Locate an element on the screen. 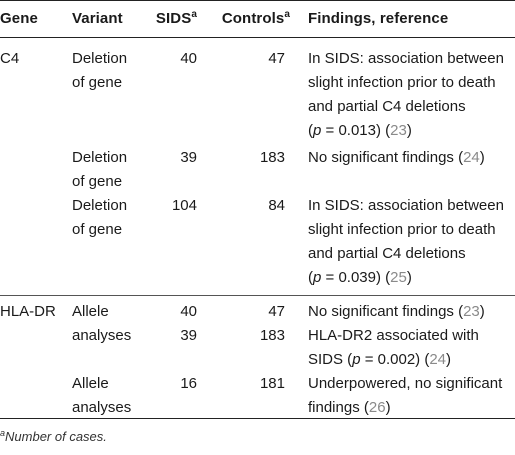 This screenshot has height=455, width=515. reference-link: 26 is located at coordinates (377, 407).